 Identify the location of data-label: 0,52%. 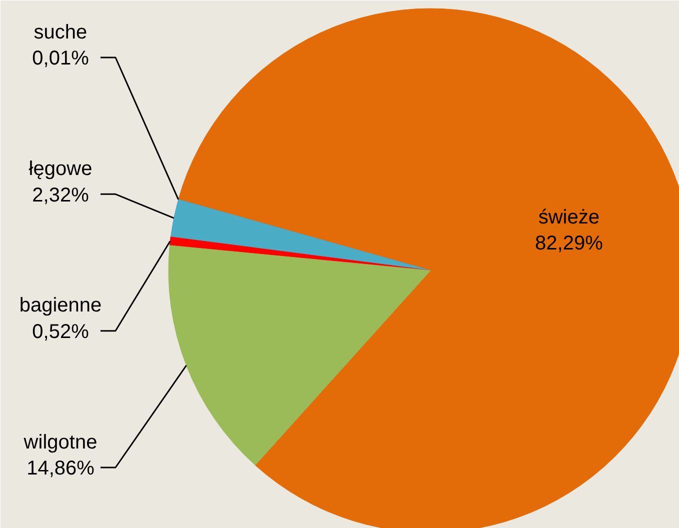
(61, 332).